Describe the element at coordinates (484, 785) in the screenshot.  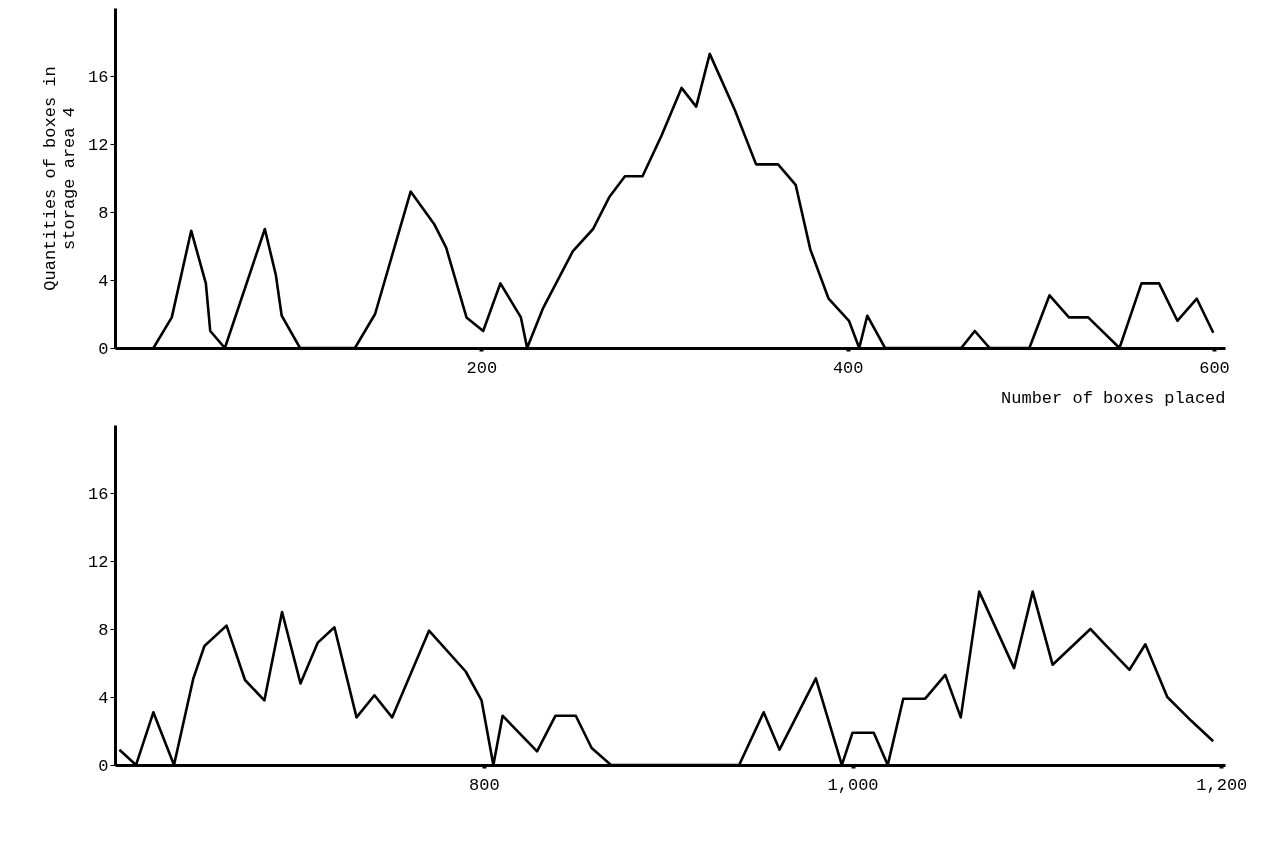
I see `x-tick-label: 800` at that location.